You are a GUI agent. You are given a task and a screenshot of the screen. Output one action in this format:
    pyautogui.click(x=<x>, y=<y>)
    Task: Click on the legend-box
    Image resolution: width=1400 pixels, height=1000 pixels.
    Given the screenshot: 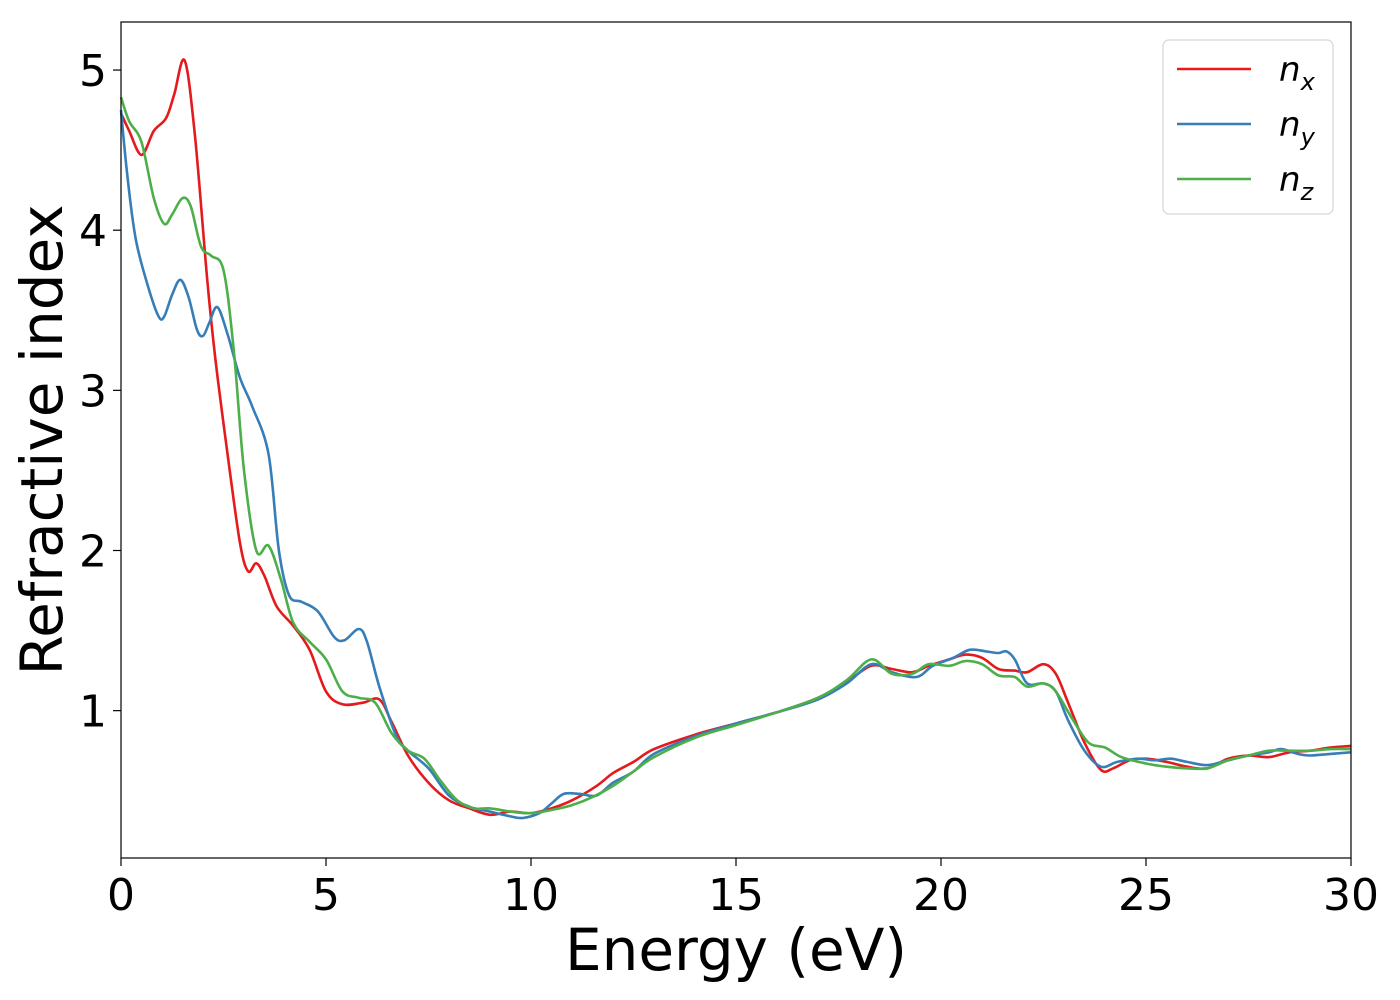 What is the action you would take?
    pyautogui.click(x=1248, y=127)
    